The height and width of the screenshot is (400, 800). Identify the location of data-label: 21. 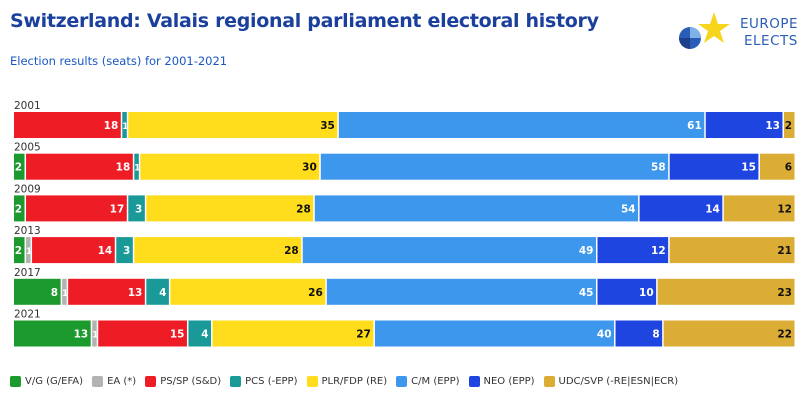
(784, 251).